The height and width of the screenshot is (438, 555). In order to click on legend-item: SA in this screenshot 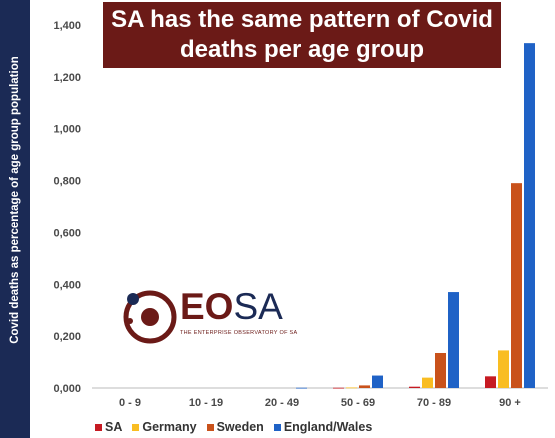, I will do `click(108, 427)`.